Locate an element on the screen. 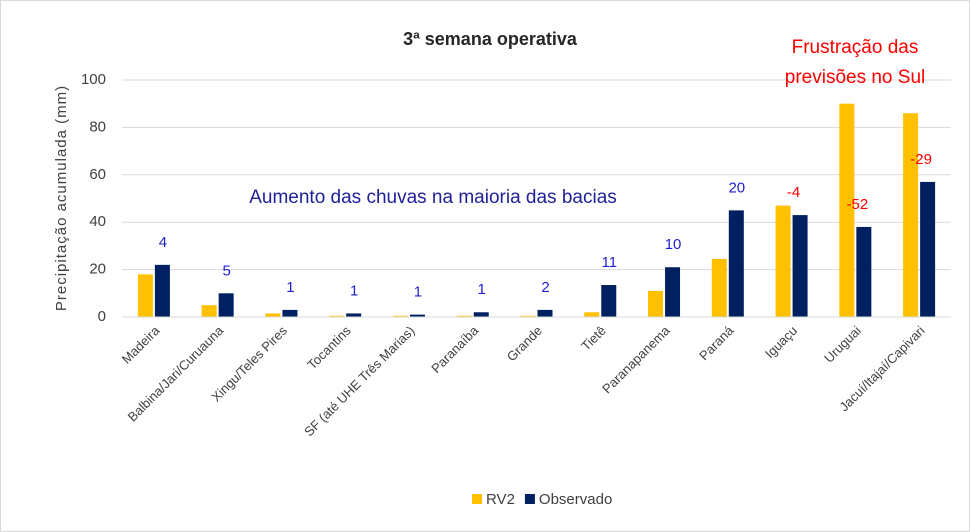 The image size is (970, 532). y-tick-label: 100 is located at coordinates (93, 79).